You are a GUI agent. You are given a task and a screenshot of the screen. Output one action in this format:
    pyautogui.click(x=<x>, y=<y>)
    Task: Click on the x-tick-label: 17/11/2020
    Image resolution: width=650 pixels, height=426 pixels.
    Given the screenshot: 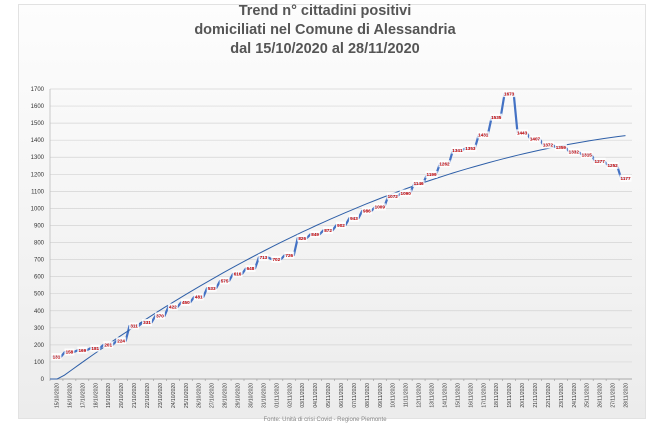 What is the action you would take?
    pyautogui.click(x=484, y=395)
    